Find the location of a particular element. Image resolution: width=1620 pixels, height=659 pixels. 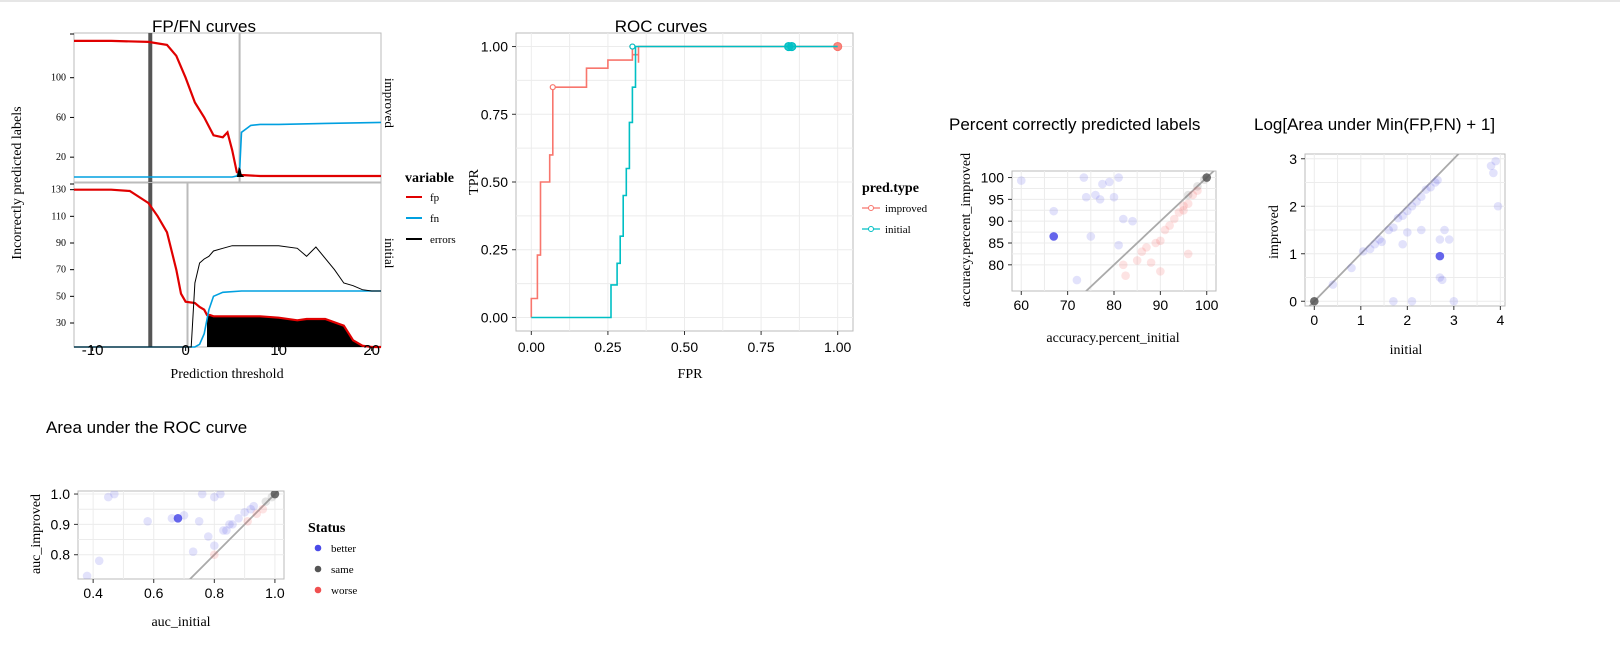

y-tick-label: 85 is located at coordinates (996, 243).